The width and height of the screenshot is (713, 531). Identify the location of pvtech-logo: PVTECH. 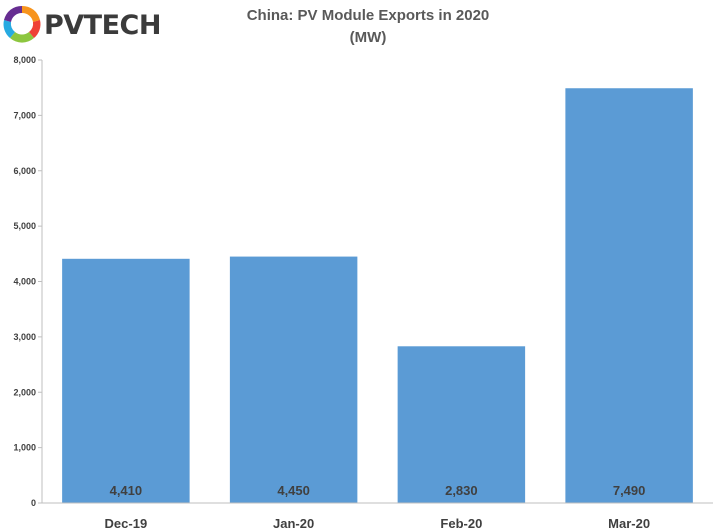
(82, 24).